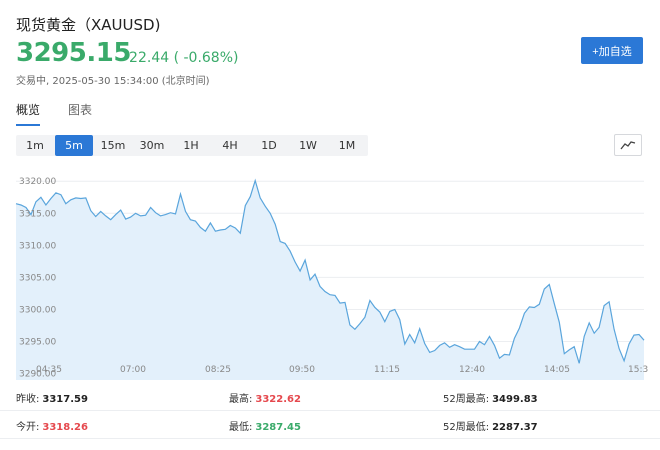  I want to click on range-15m: 15m, so click(113, 145).